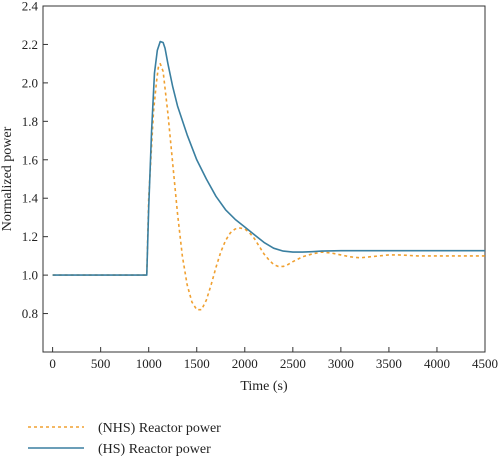  I want to click on x-tick-label: 2000, so click(245, 363).